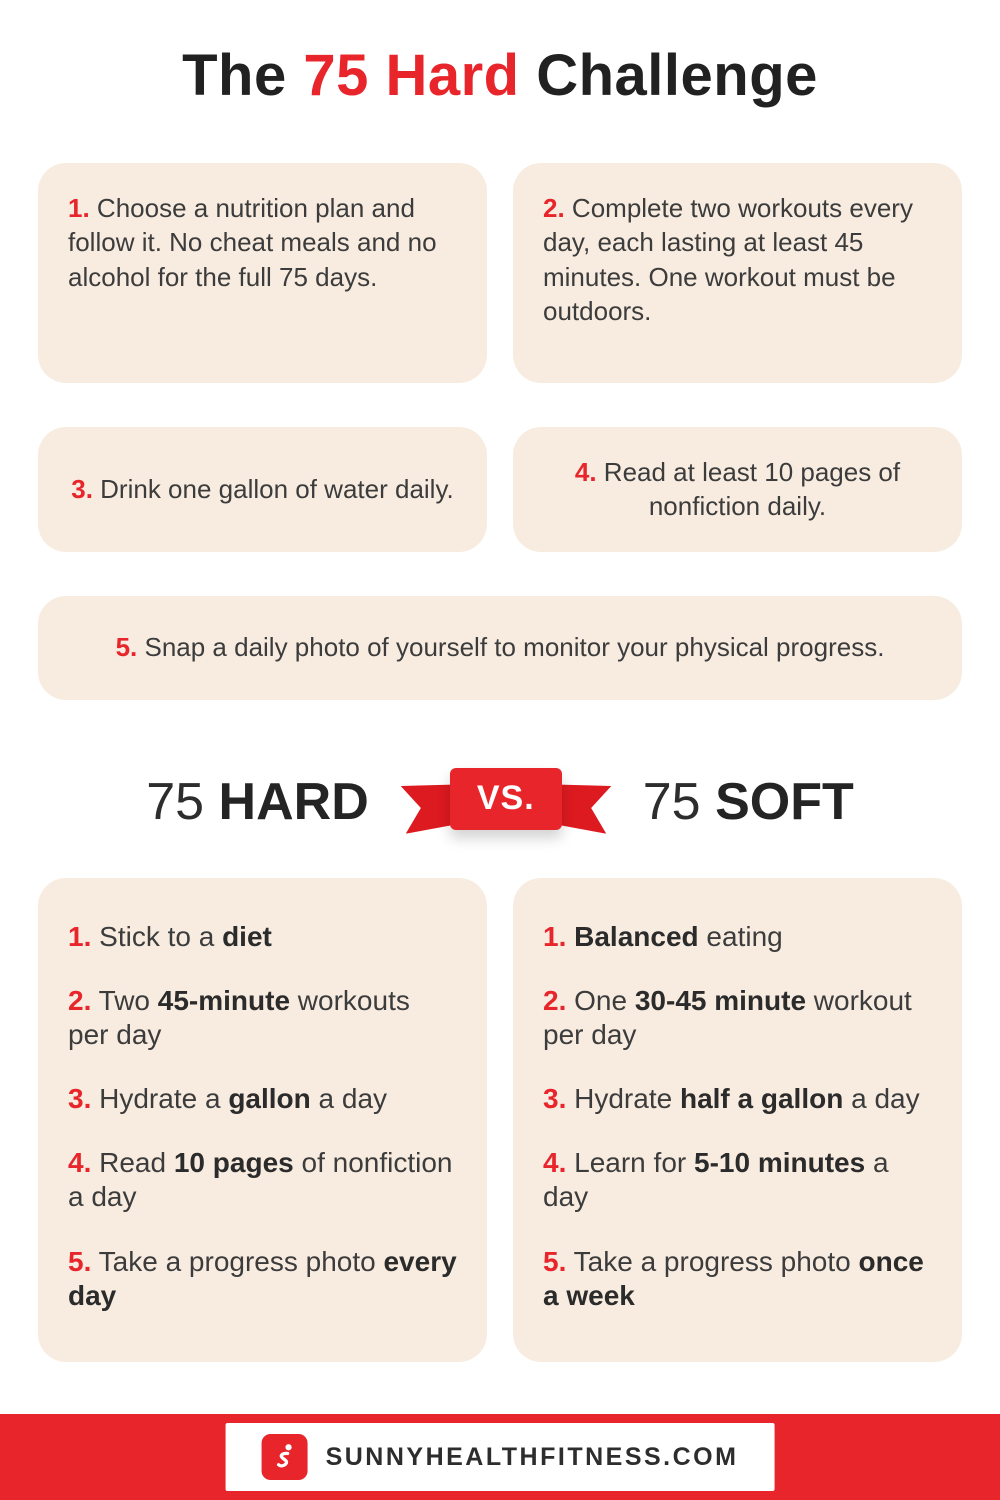 The width and height of the screenshot is (1000, 1500). Describe the element at coordinates (671, 801) in the screenshot. I see `versus-right-number: 75` at that location.